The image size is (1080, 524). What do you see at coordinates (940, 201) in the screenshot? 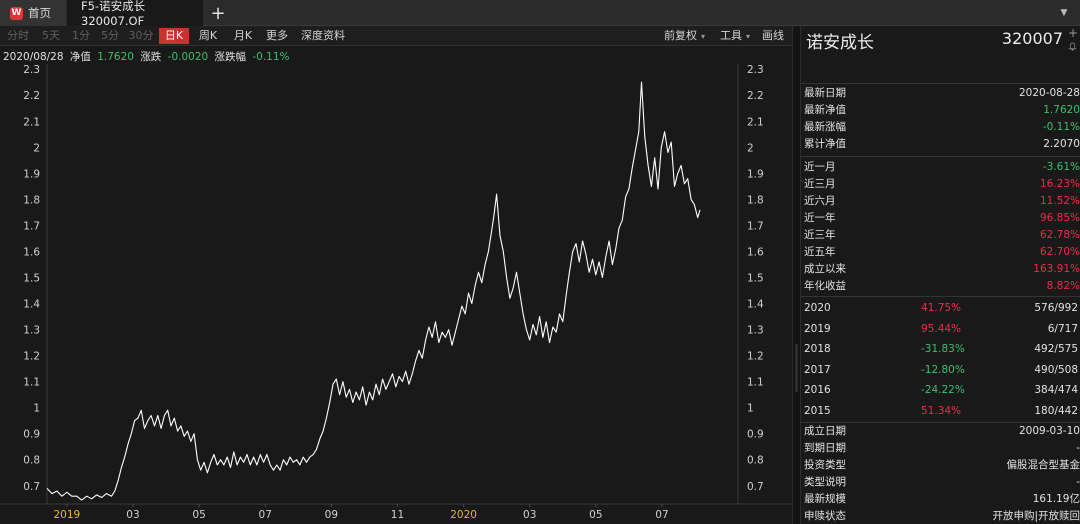
I see `info-row: 近六月 11.52%` at bounding box center [940, 201].